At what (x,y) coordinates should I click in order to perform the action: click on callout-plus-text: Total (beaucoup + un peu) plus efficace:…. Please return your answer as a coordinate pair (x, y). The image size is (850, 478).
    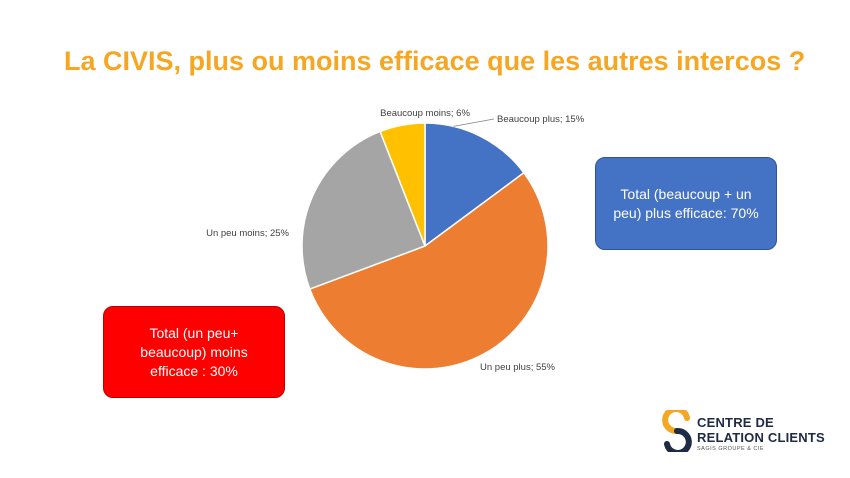
    Looking at the image, I should click on (686, 203).